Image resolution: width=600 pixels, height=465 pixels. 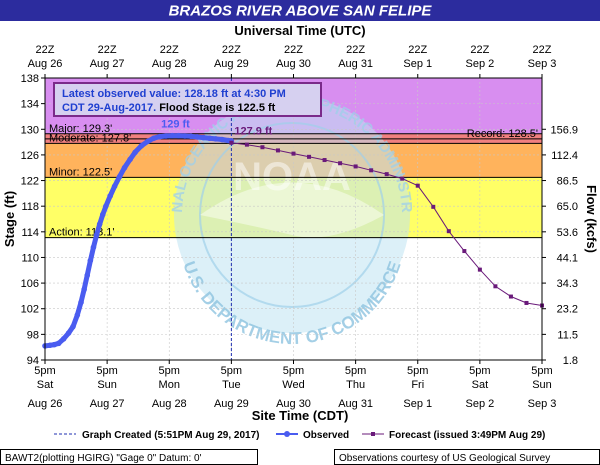 I want to click on top-tick-date: Aug 27, so click(x=107, y=64).